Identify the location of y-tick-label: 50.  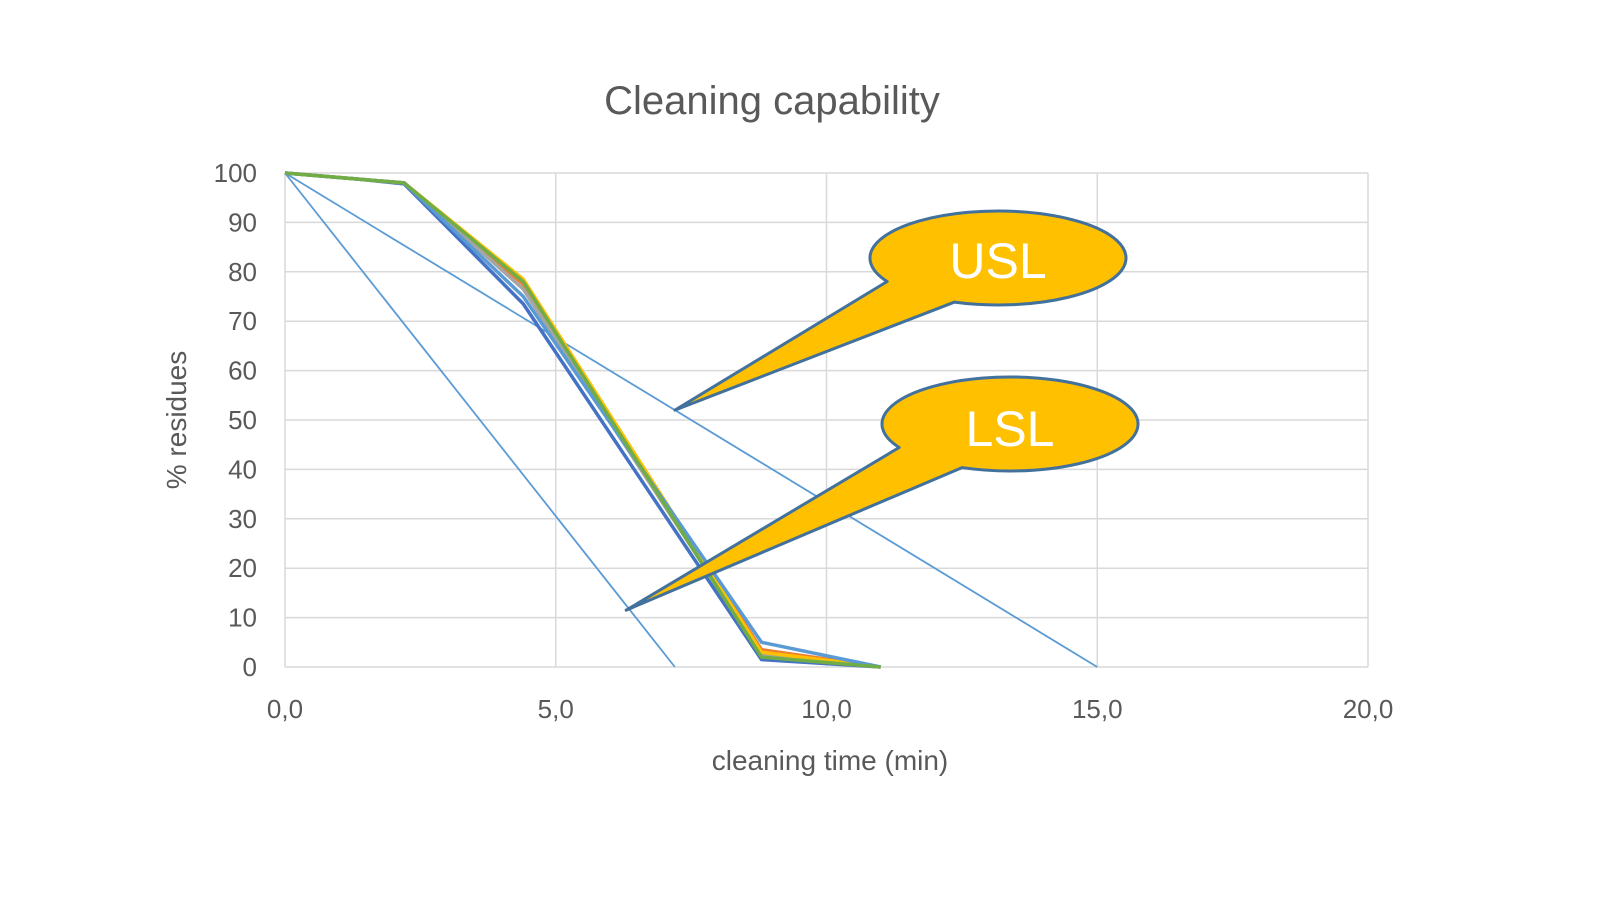
(242, 420).